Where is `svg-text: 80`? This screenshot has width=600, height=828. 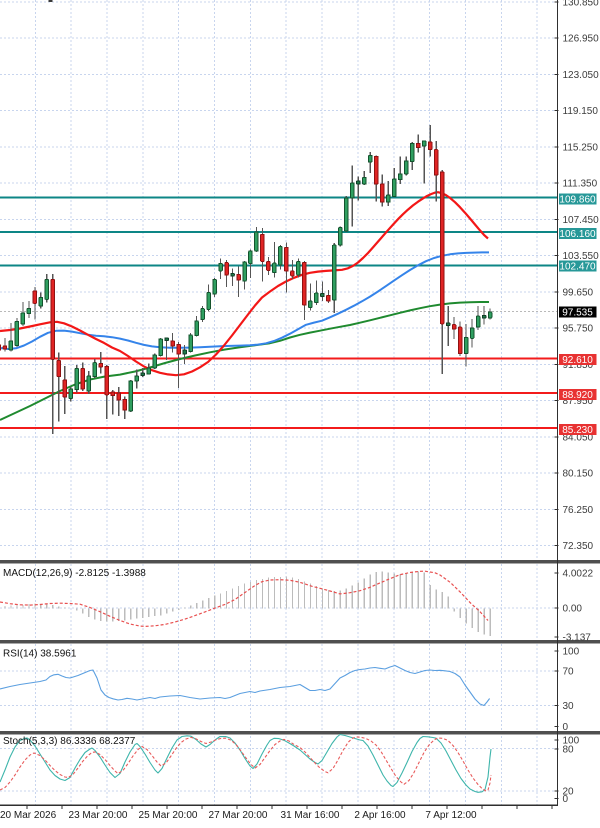
svg-text: 80 is located at coordinates (569, 749).